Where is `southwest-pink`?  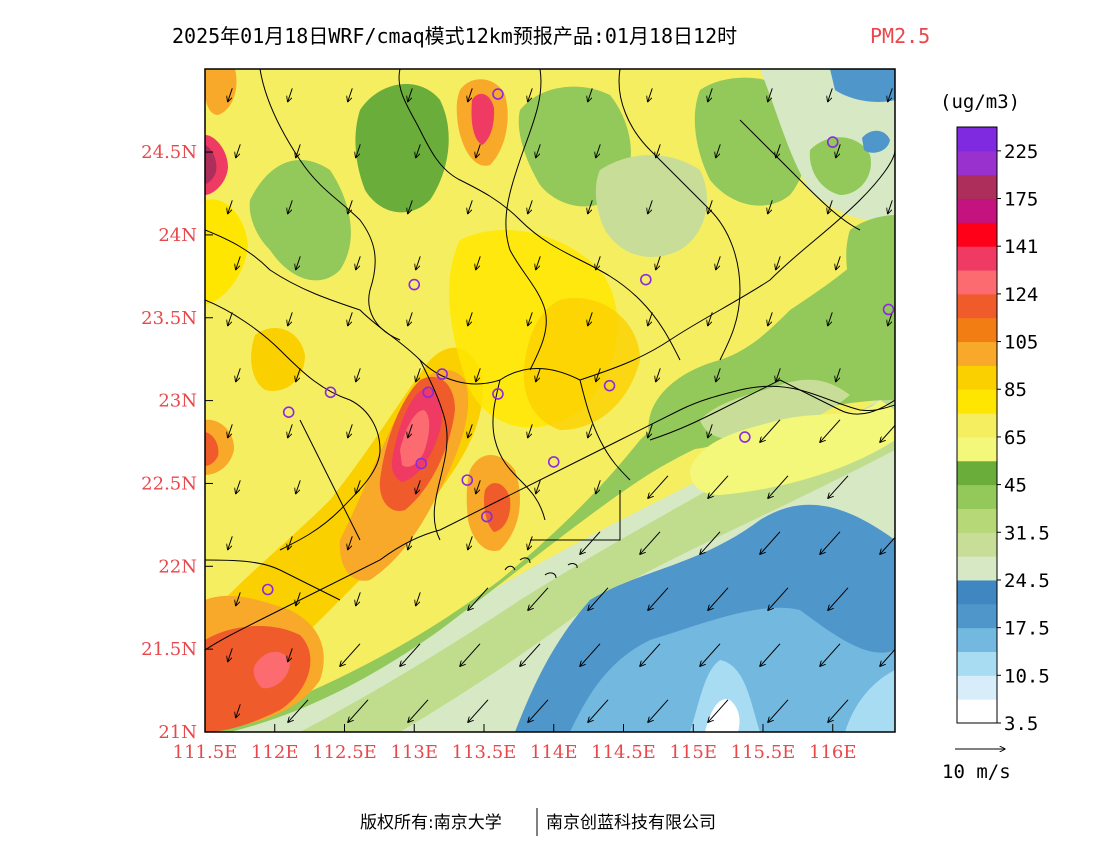 southwest-pink is located at coordinates (271, 670).